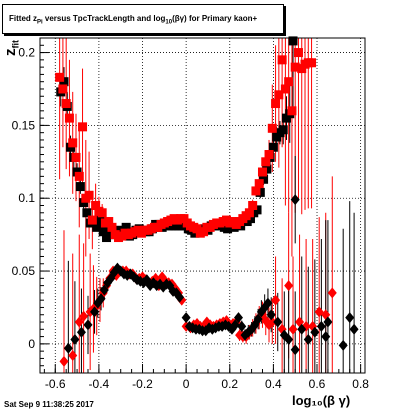 The width and height of the screenshot is (400, 414). Describe the element at coordinates (10, 52) in the screenshot. I see `y-axis-label-main: z` at that location.